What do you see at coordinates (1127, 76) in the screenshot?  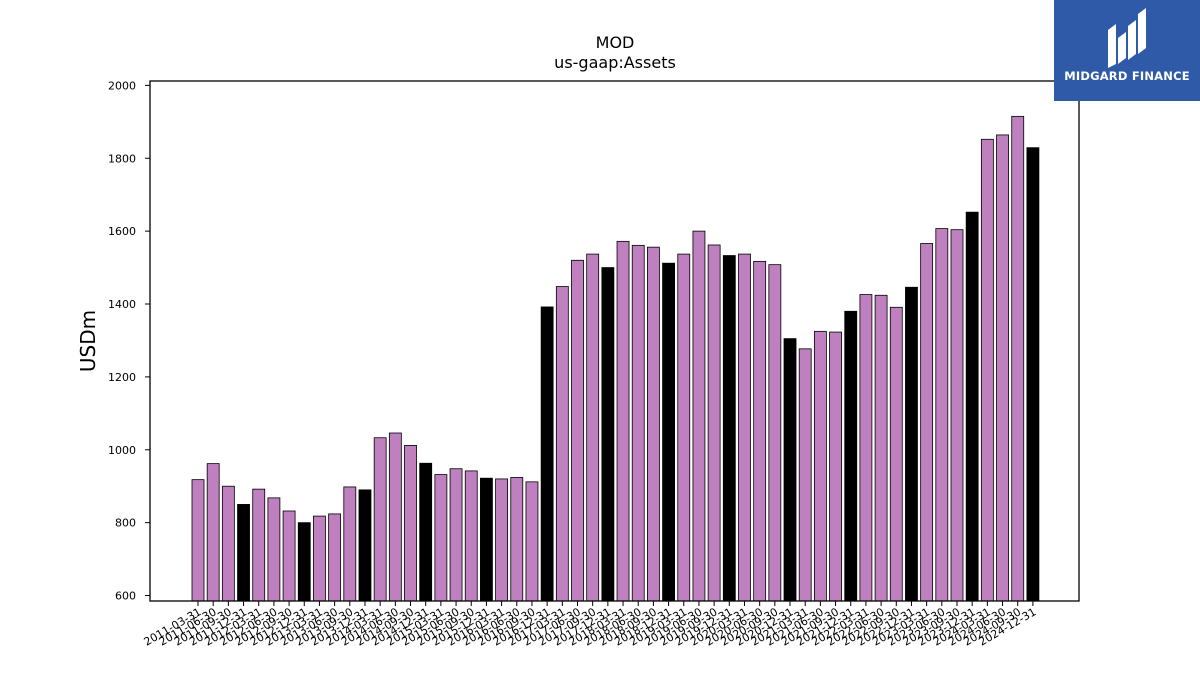 I see `logo-text: MIDGARD FINANCE` at bounding box center [1127, 76].